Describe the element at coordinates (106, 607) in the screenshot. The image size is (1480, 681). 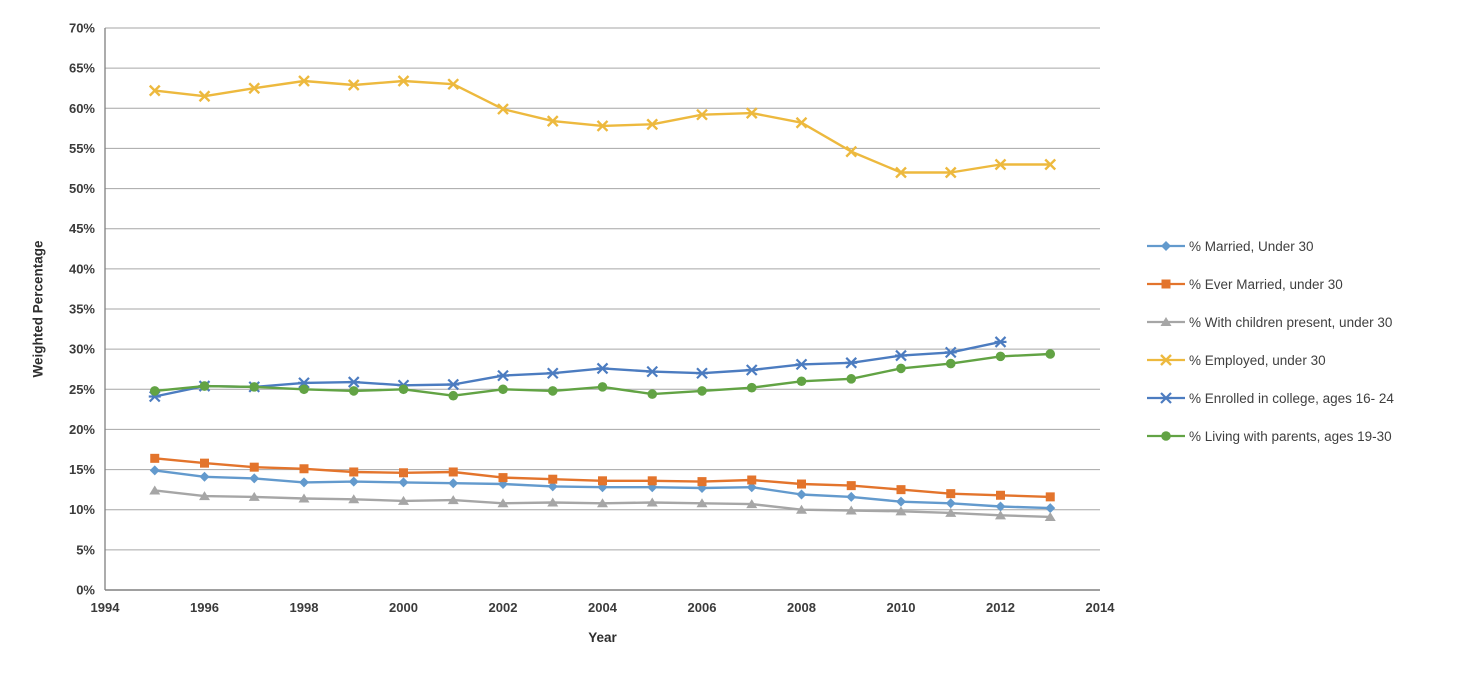
I see `x-tick-label: 1994` at that location.